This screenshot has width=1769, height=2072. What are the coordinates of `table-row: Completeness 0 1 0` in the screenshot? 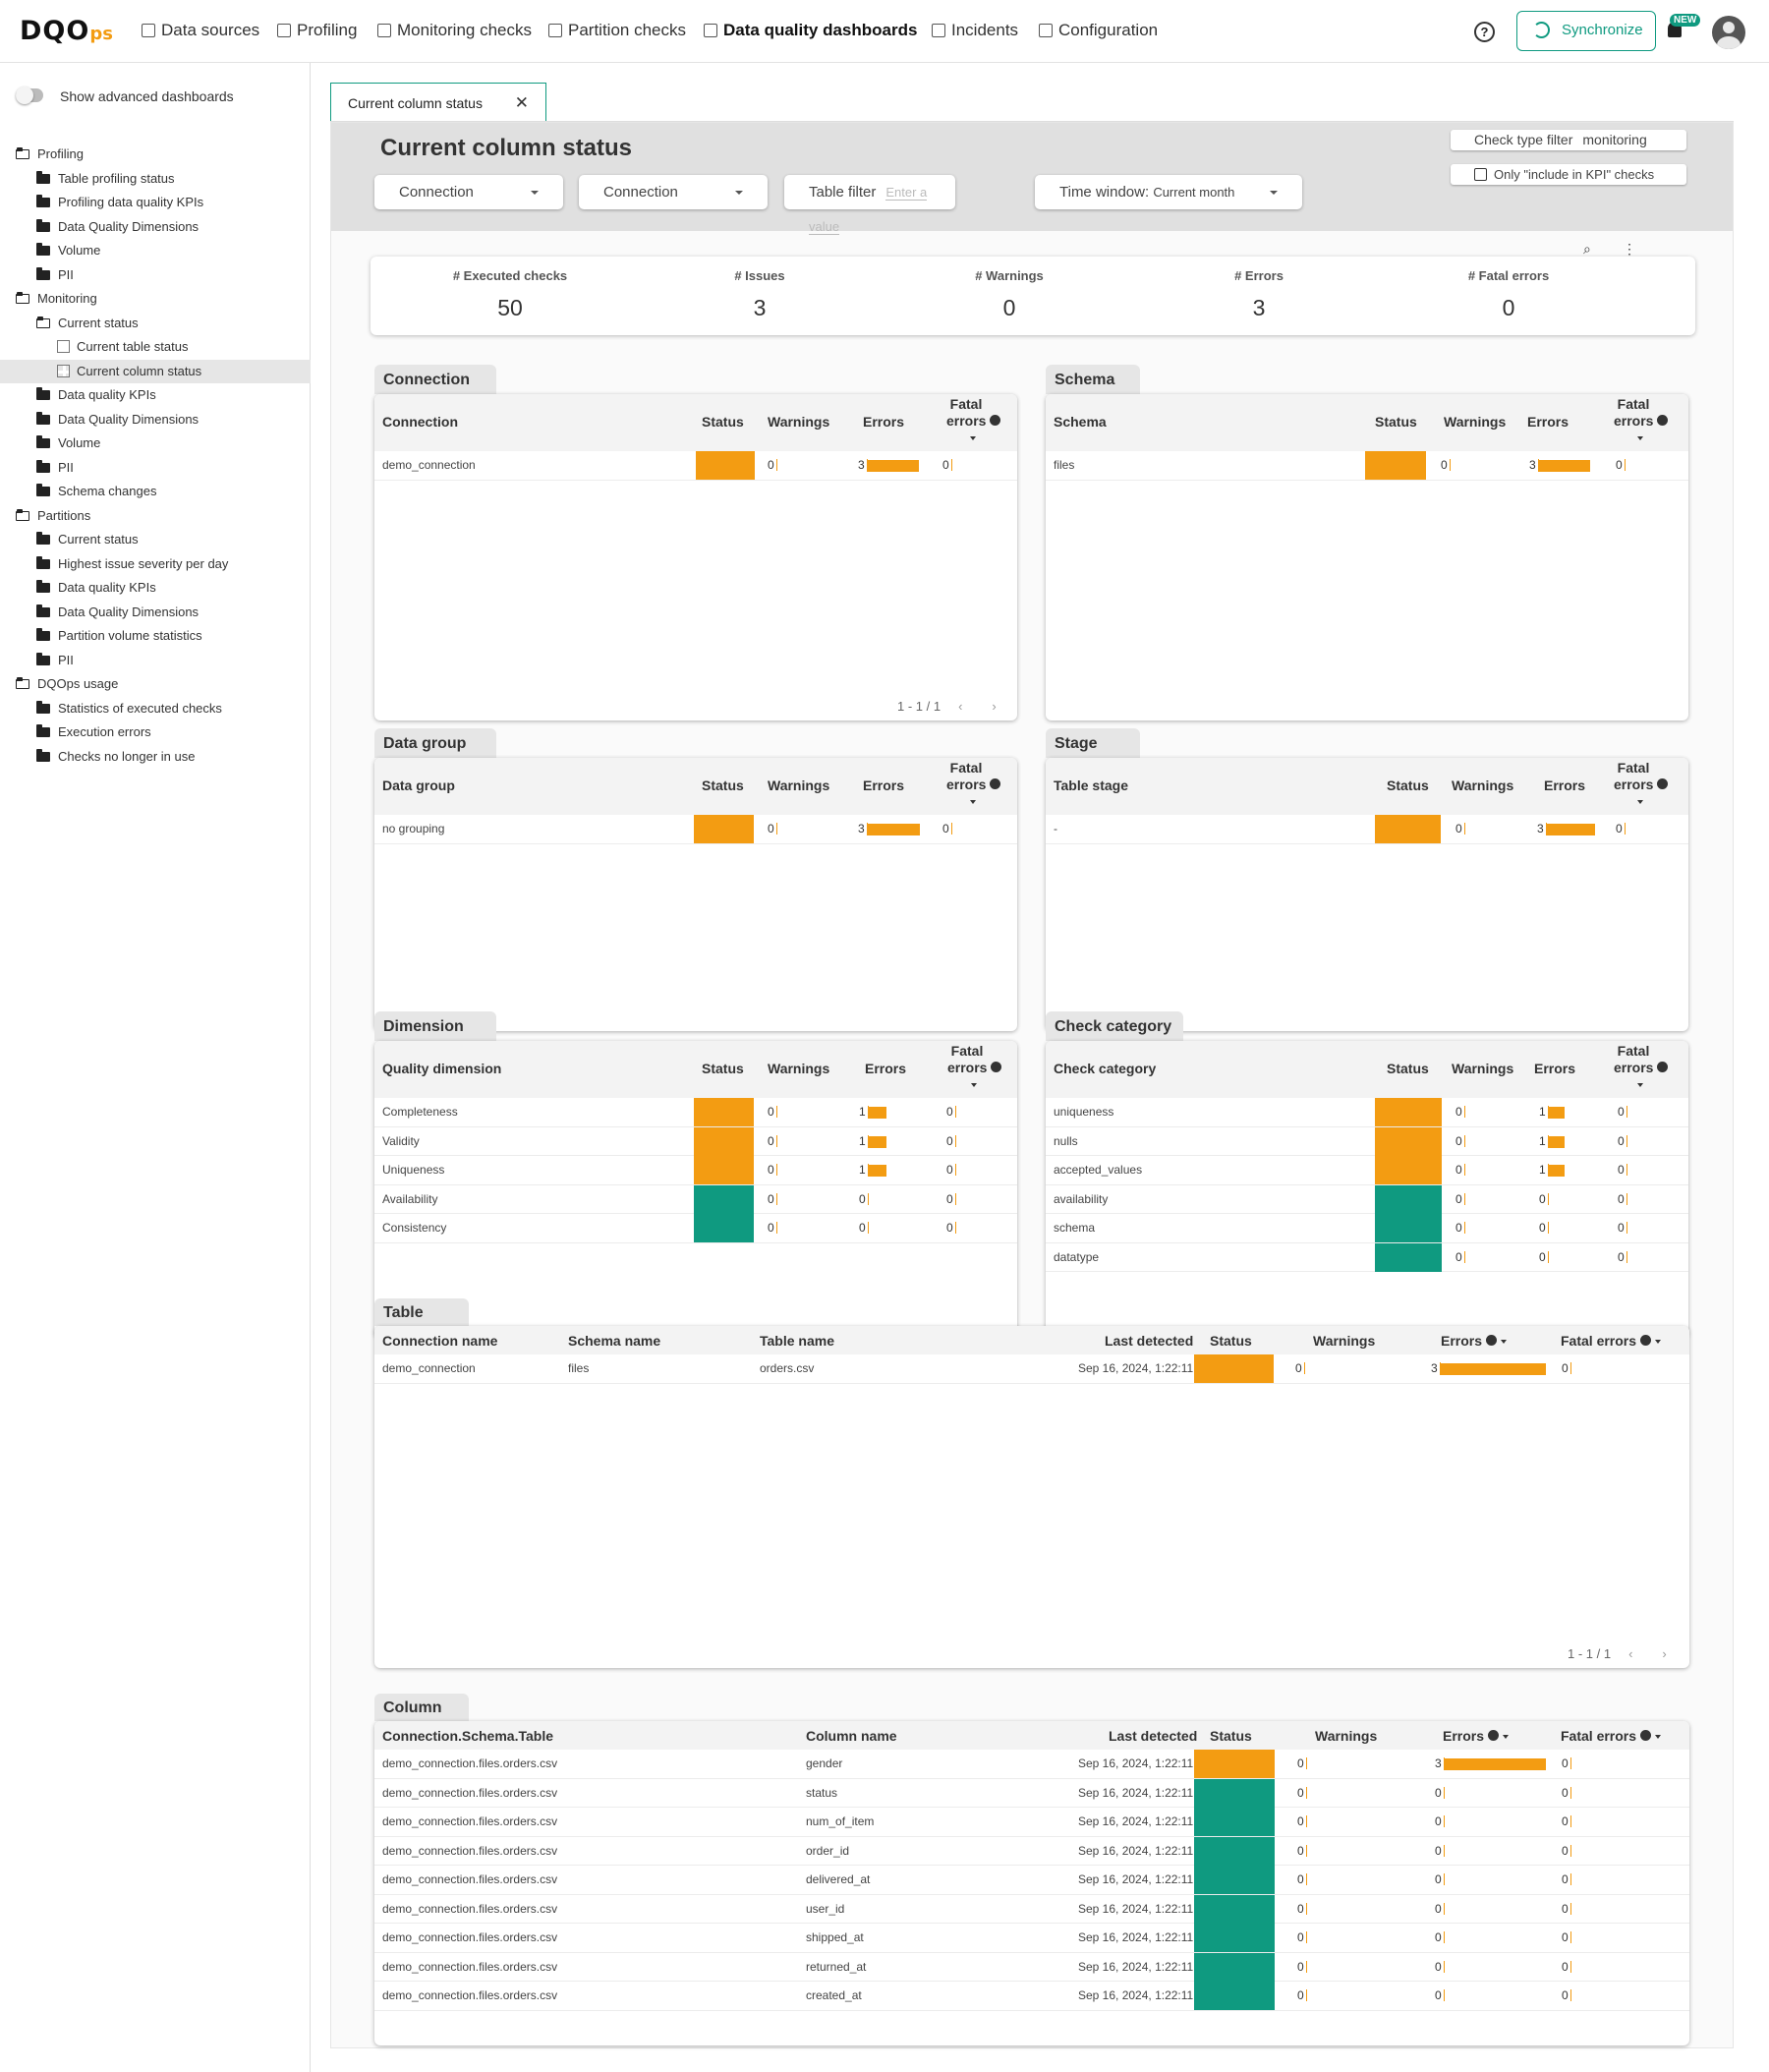 It's located at (695, 1112).